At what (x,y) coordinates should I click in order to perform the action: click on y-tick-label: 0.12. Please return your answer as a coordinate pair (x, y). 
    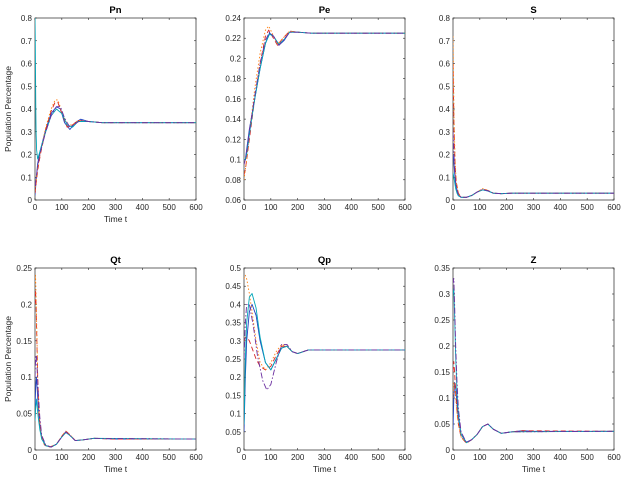
    Looking at the image, I should click on (233, 139).